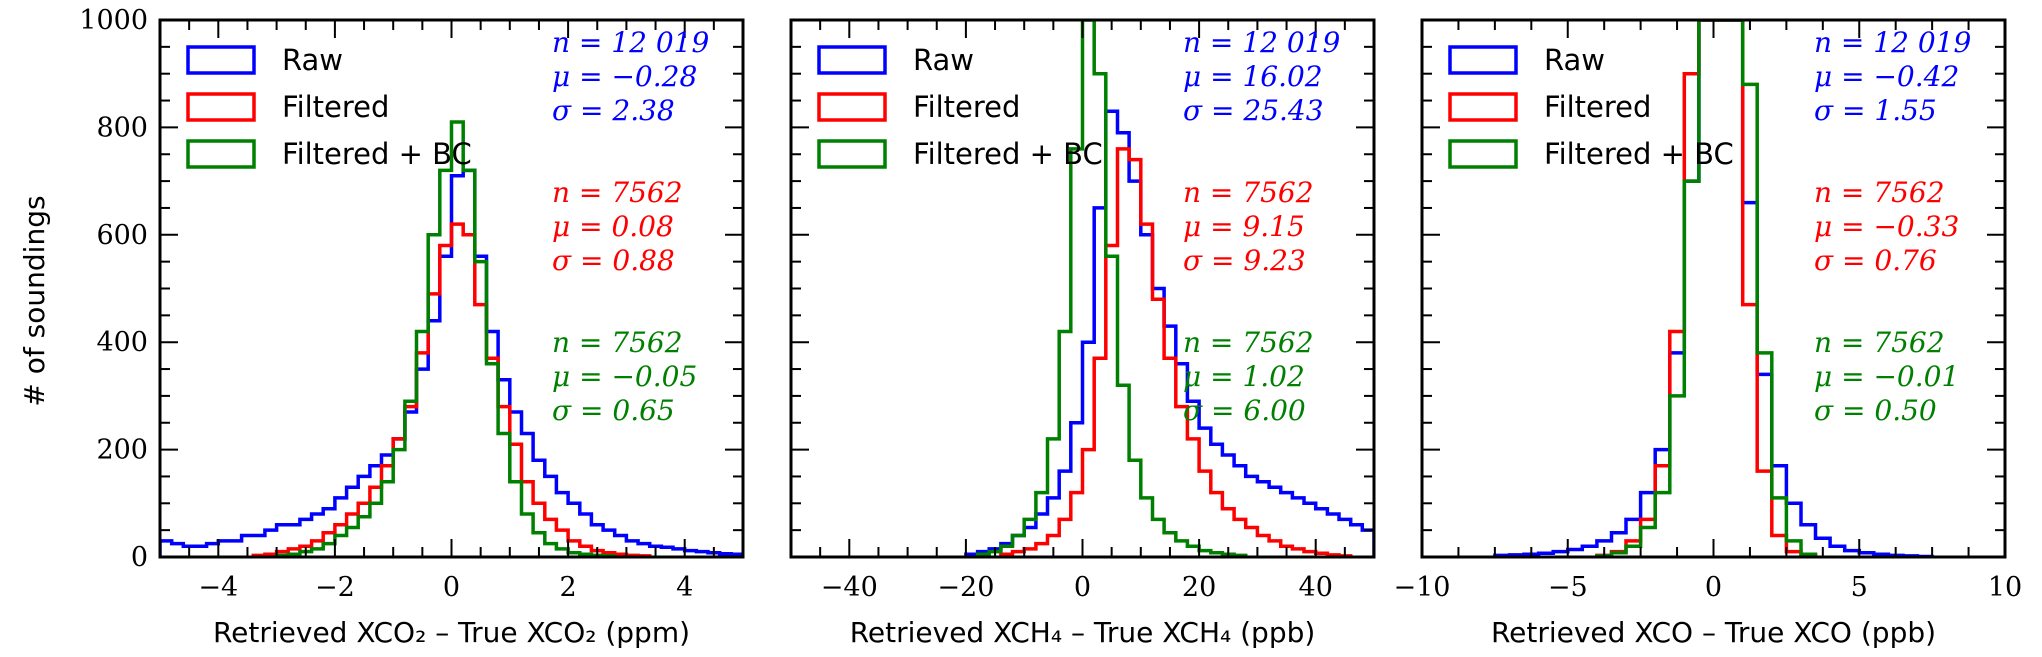 This screenshot has height=657, width=2042. I want to click on stat-sigma: σ = 0.50, so click(1875, 410).